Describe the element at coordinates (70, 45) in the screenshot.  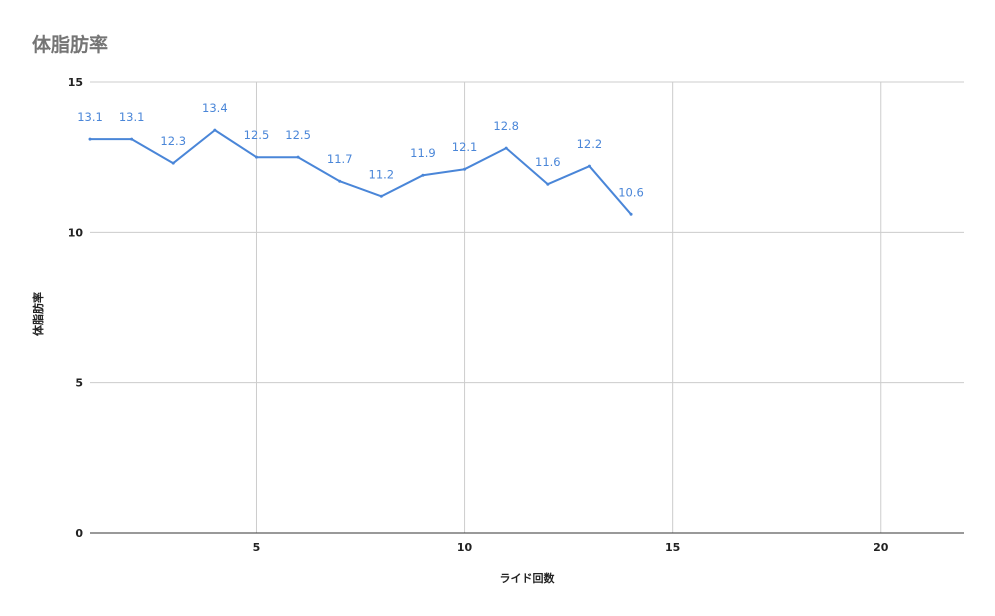
I see `chart-title: 体脂肪率` at that location.